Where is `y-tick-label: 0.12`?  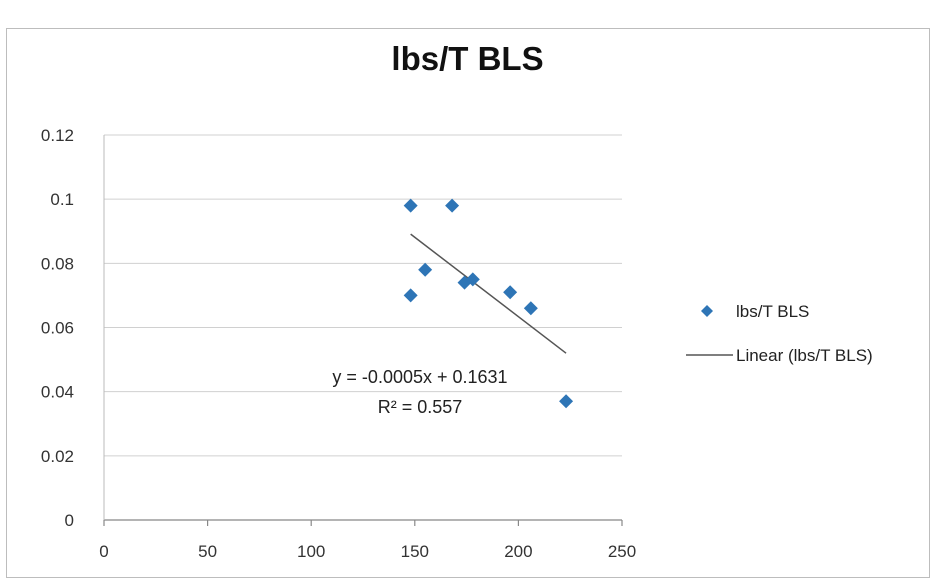 y-tick-label: 0.12 is located at coordinates (57, 135).